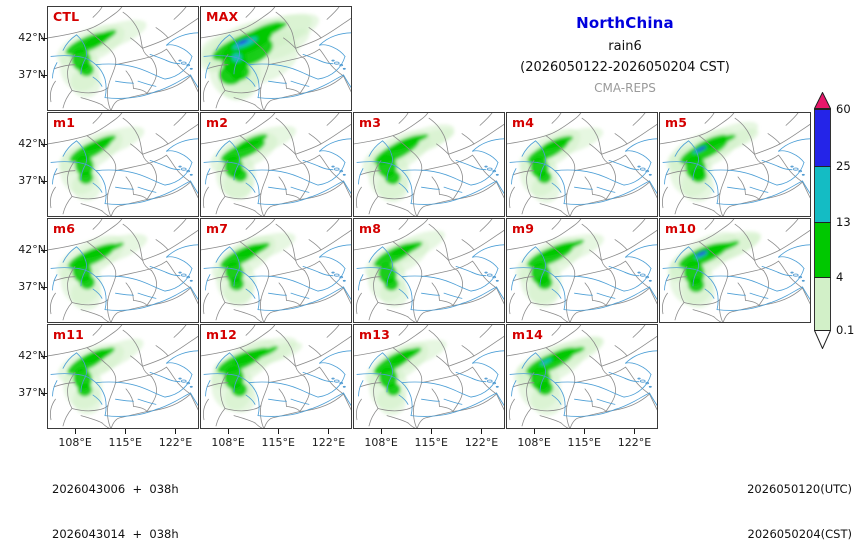 The height and width of the screenshot is (557, 860). What do you see at coordinates (833, 223) in the screenshot?
I see `colorbar: 60 25 13 4 0.1` at bounding box center [833, 223].